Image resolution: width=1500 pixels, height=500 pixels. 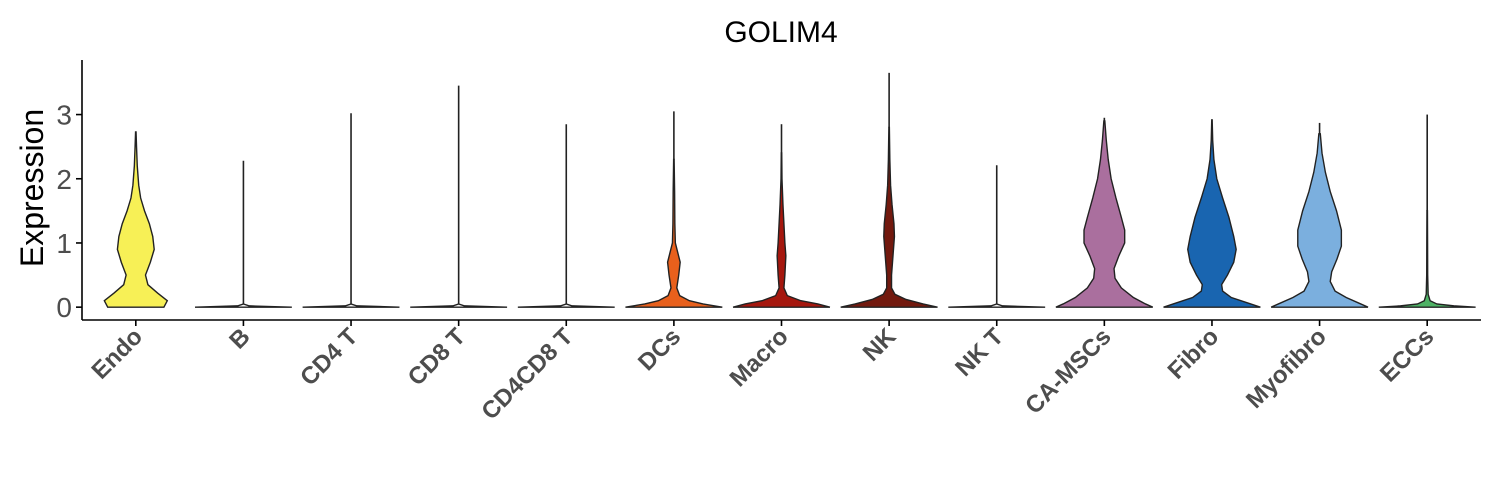 What do you see at coordinates (979, 352) in the screenshot?
I see `x-tick-label: NK T` at bounding box center [979, 352].